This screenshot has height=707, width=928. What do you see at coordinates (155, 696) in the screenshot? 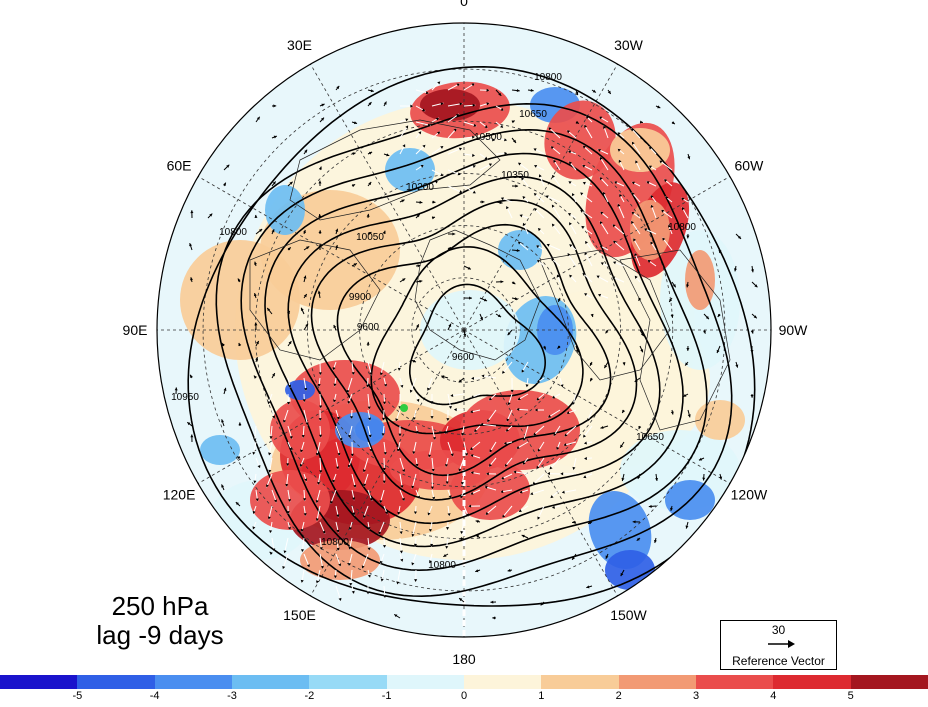
I see `colorbar-tick-label: -4` at bounding box center [155, 696].